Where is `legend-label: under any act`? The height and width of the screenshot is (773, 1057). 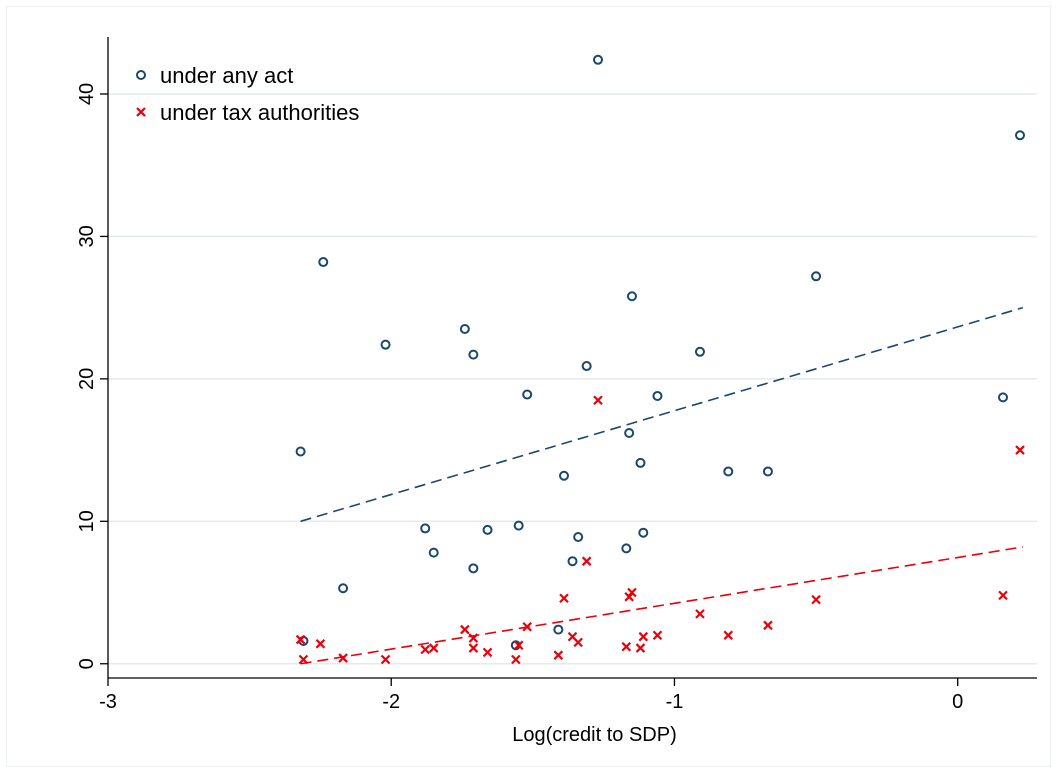
legend-label: under any act is located at coordinates (226, 75).